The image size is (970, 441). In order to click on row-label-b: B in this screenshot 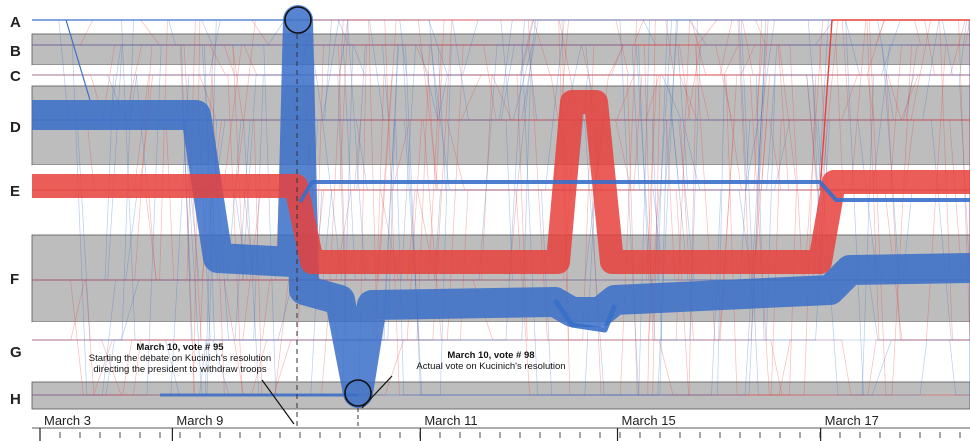, I will do `click(15, 51)`.